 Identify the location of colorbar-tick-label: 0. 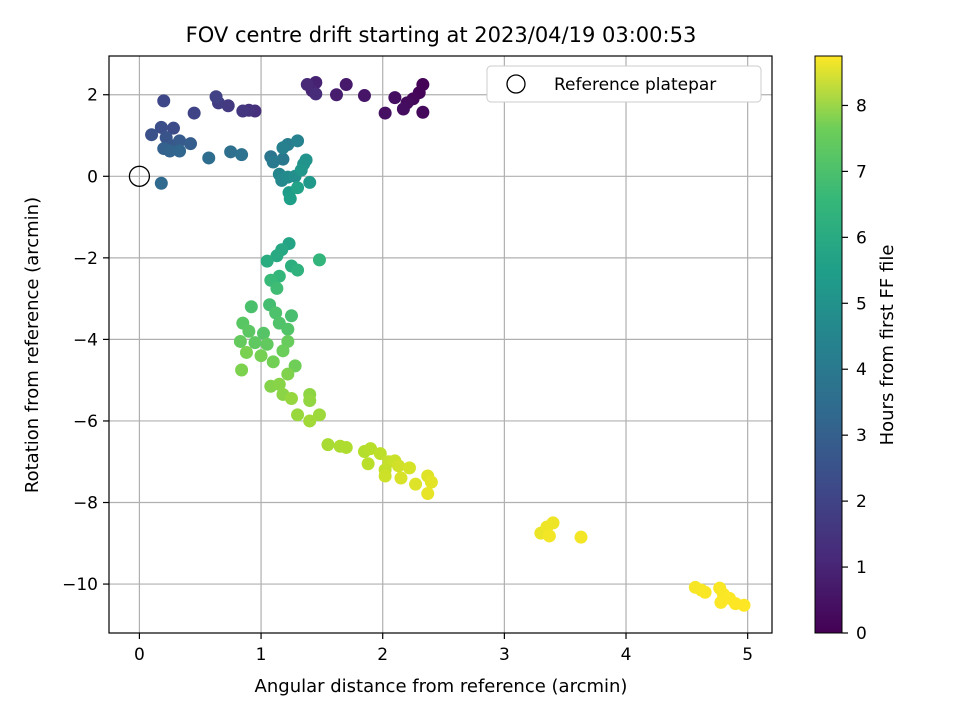
(861, 634).